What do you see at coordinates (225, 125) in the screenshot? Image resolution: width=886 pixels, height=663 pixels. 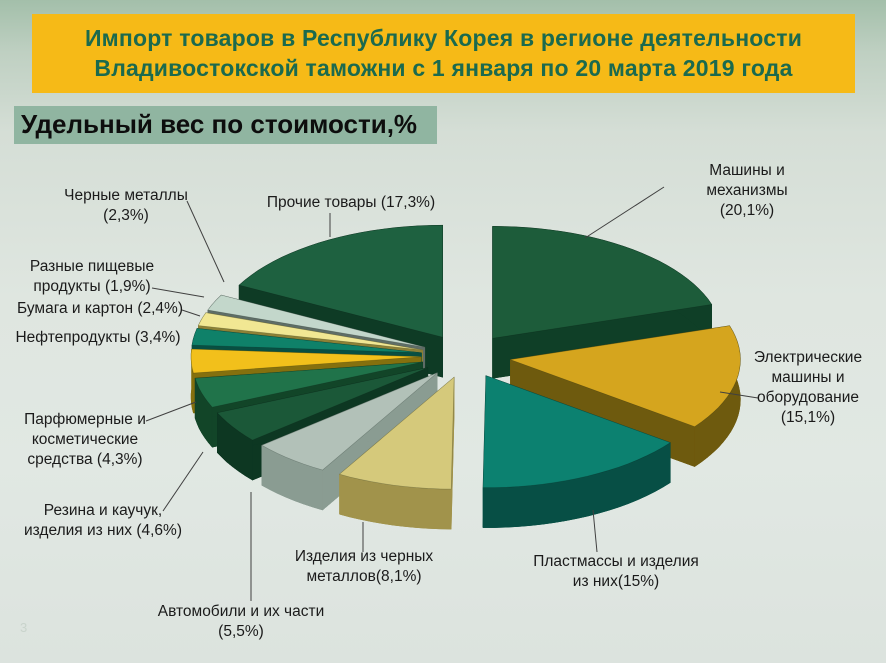 I see `chart-subtitle: Удельный вес по стоимости,%` at bounding box center [225, 125].